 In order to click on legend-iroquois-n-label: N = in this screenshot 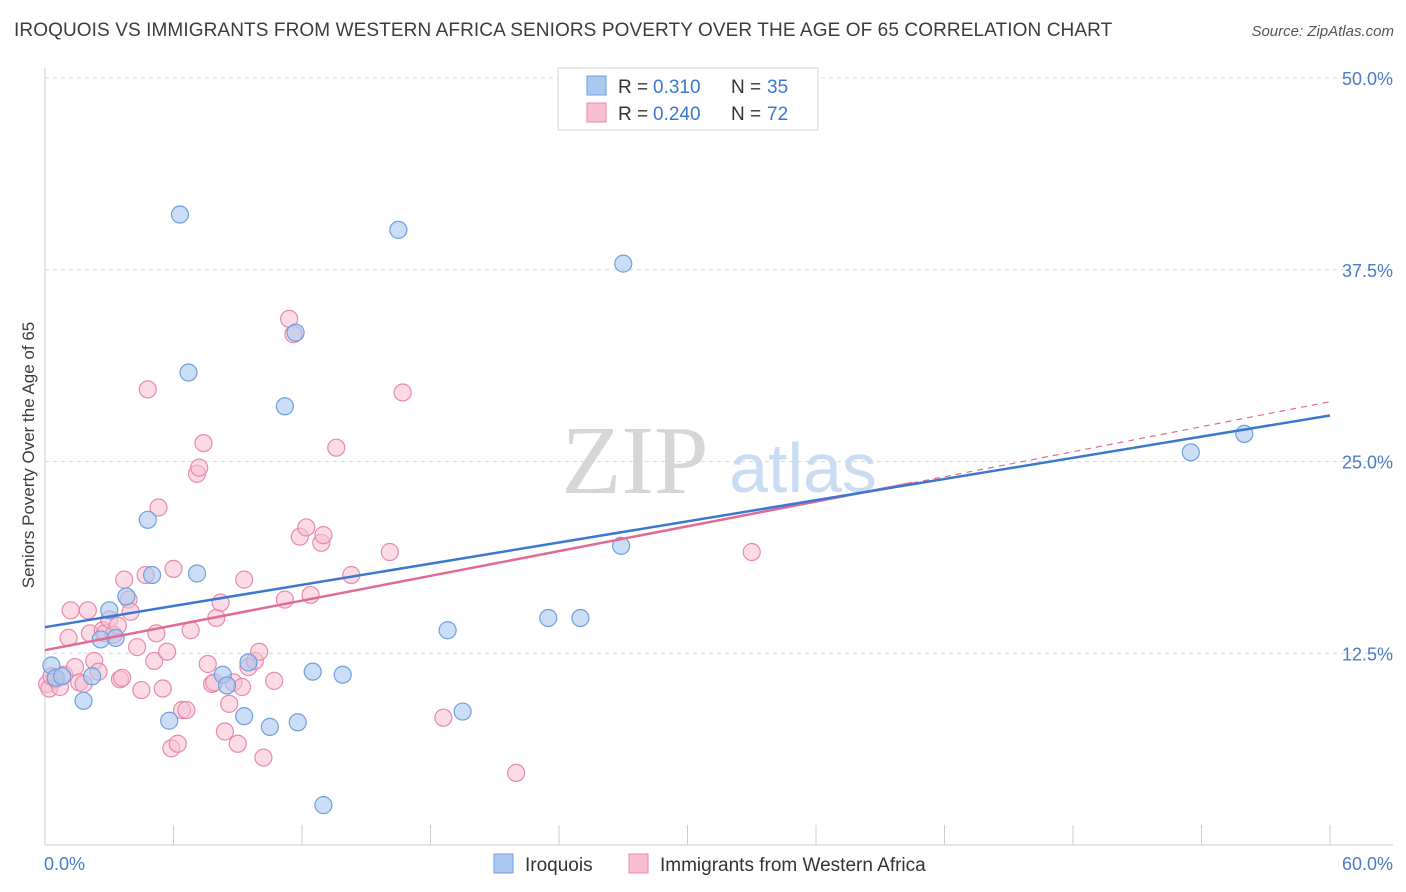, I will do `click(746, 87)`.